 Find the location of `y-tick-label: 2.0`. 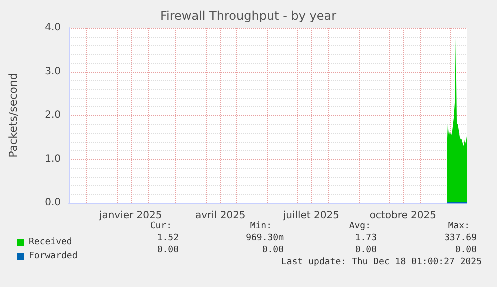

y-tick-label: 2.0 is located at coordinates (53, 115).